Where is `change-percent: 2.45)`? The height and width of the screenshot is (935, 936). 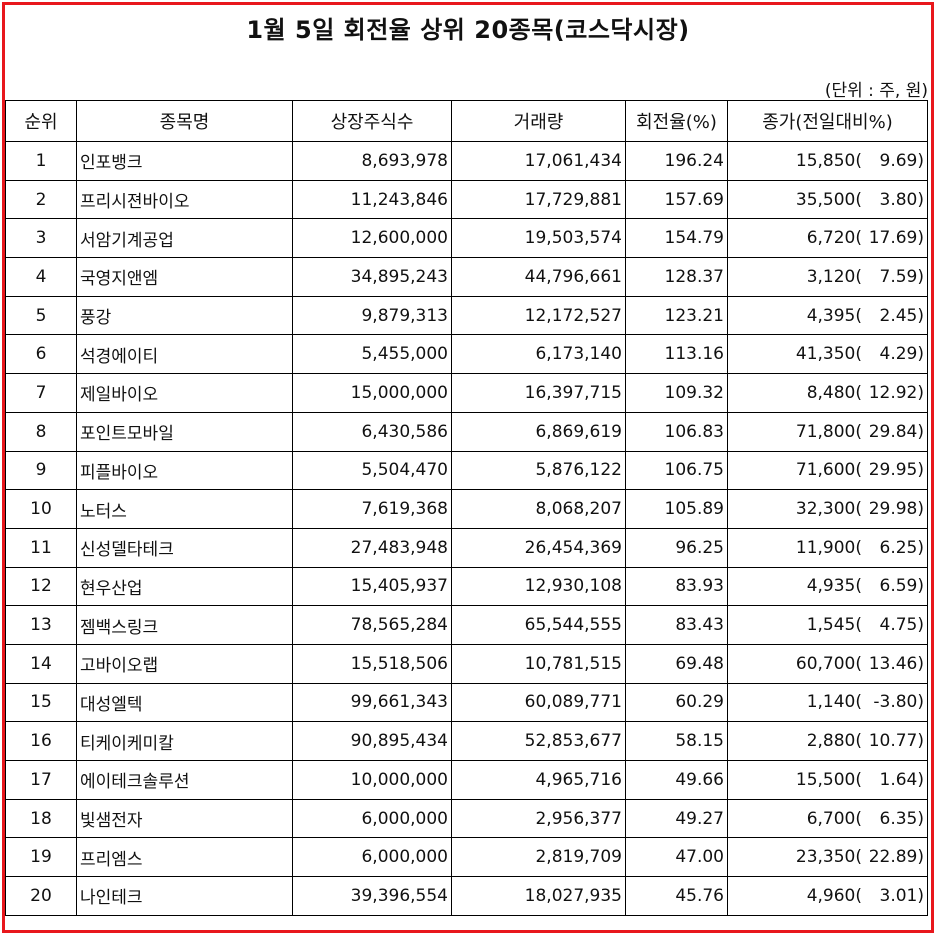
change-percent: 2.45) is located at coordinates (901, 315).